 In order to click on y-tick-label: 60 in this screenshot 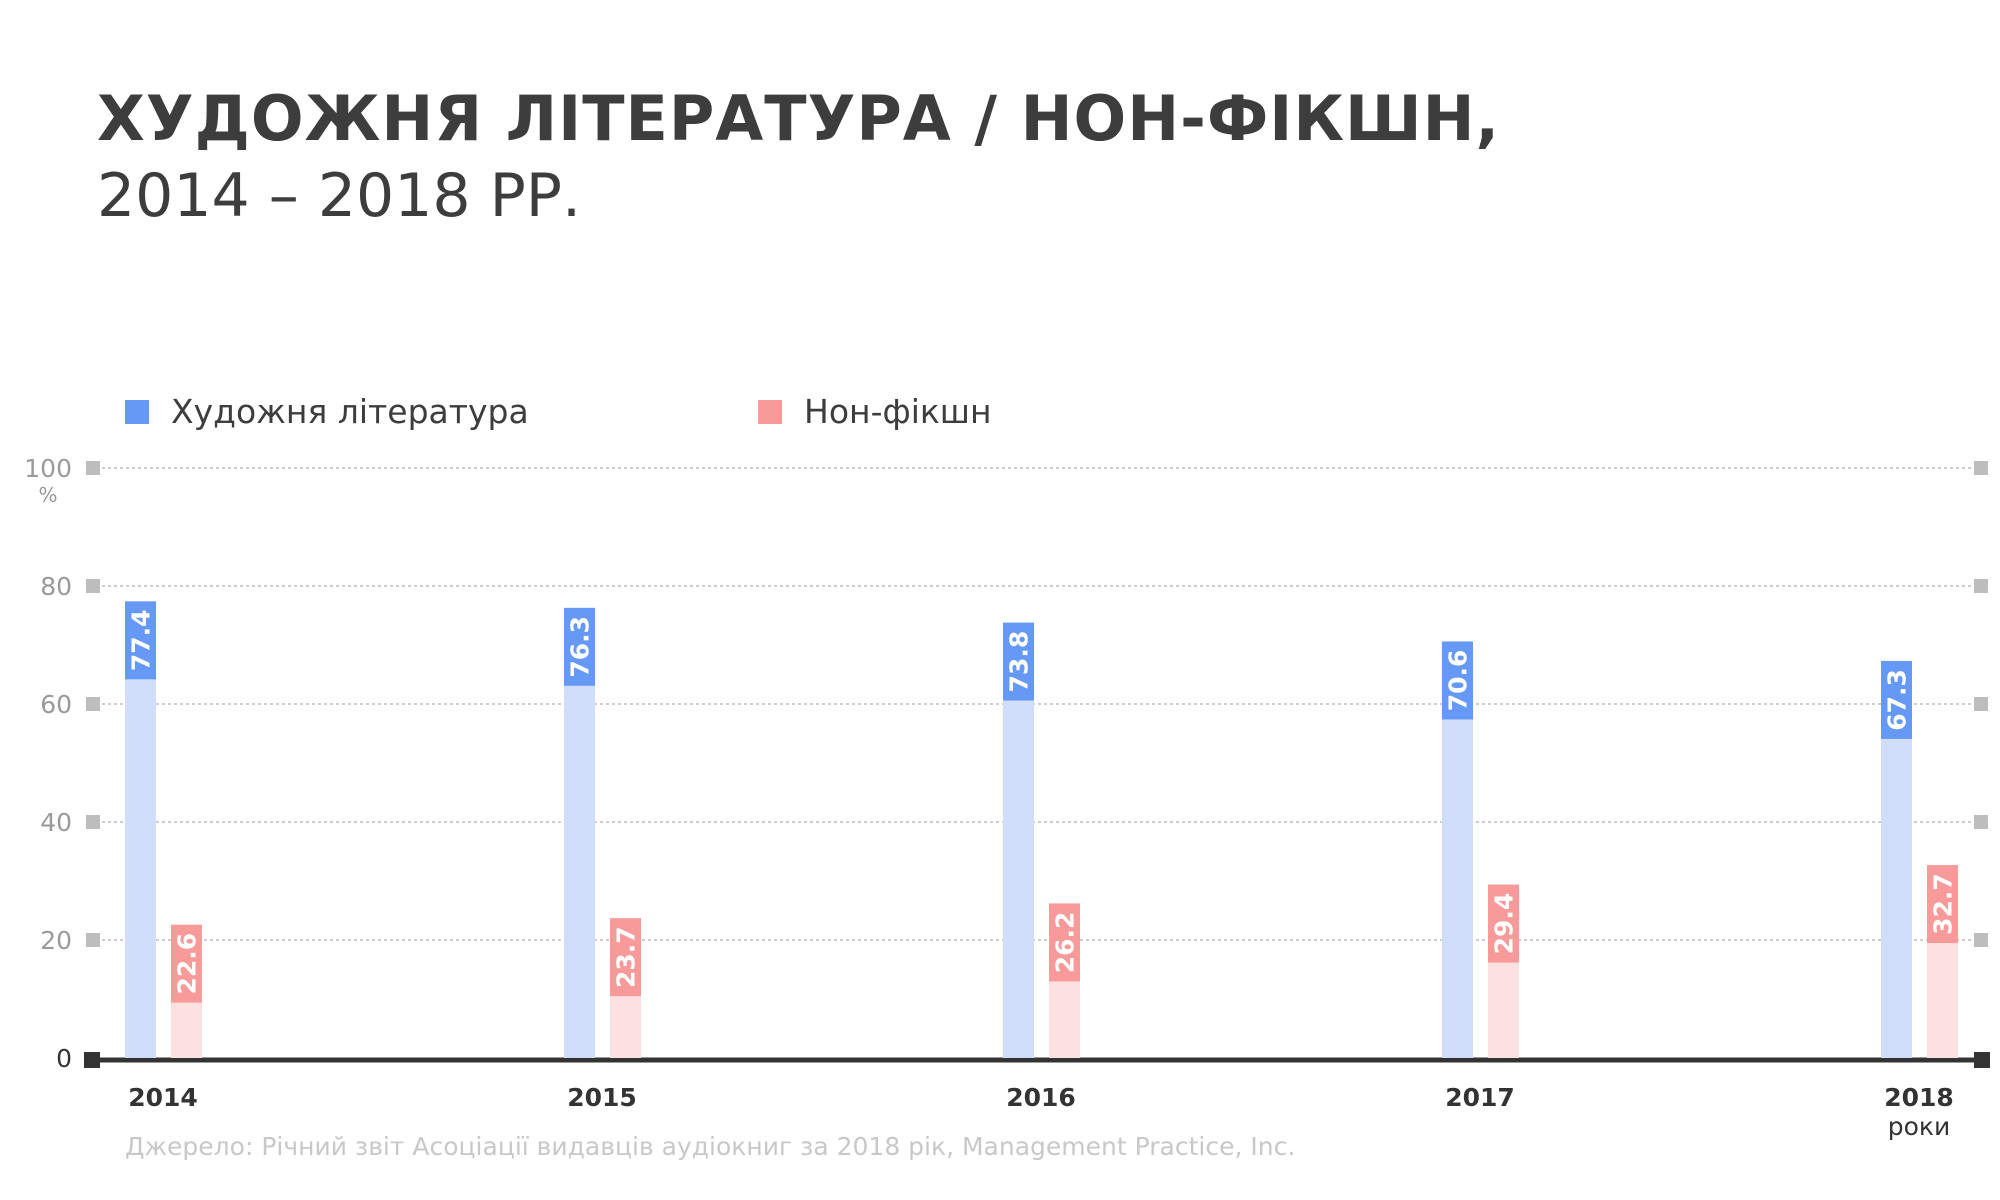, I will do `click(56, 704)`.